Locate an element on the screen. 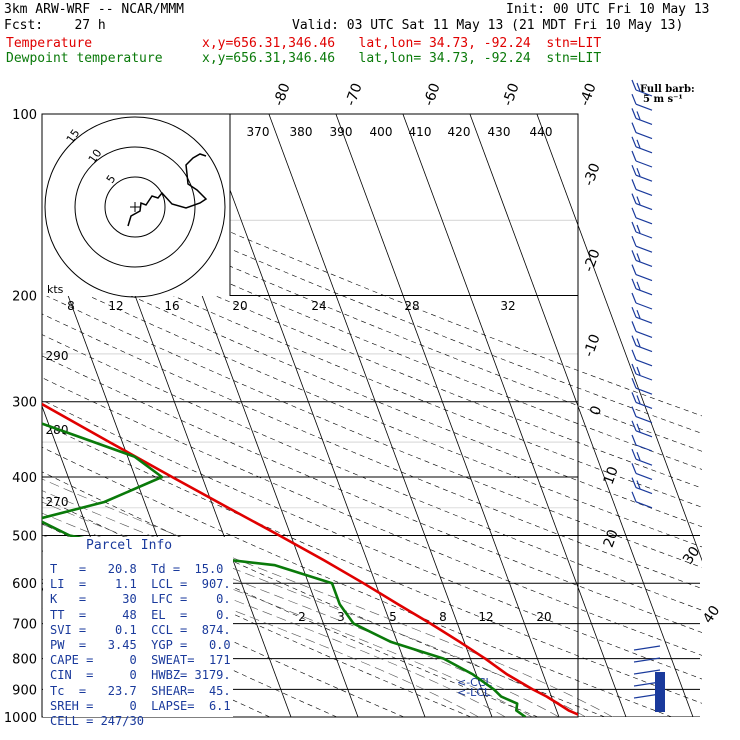 The image size is (740, 740). isotherm-label: 20 is located at coordinates (611, 539).